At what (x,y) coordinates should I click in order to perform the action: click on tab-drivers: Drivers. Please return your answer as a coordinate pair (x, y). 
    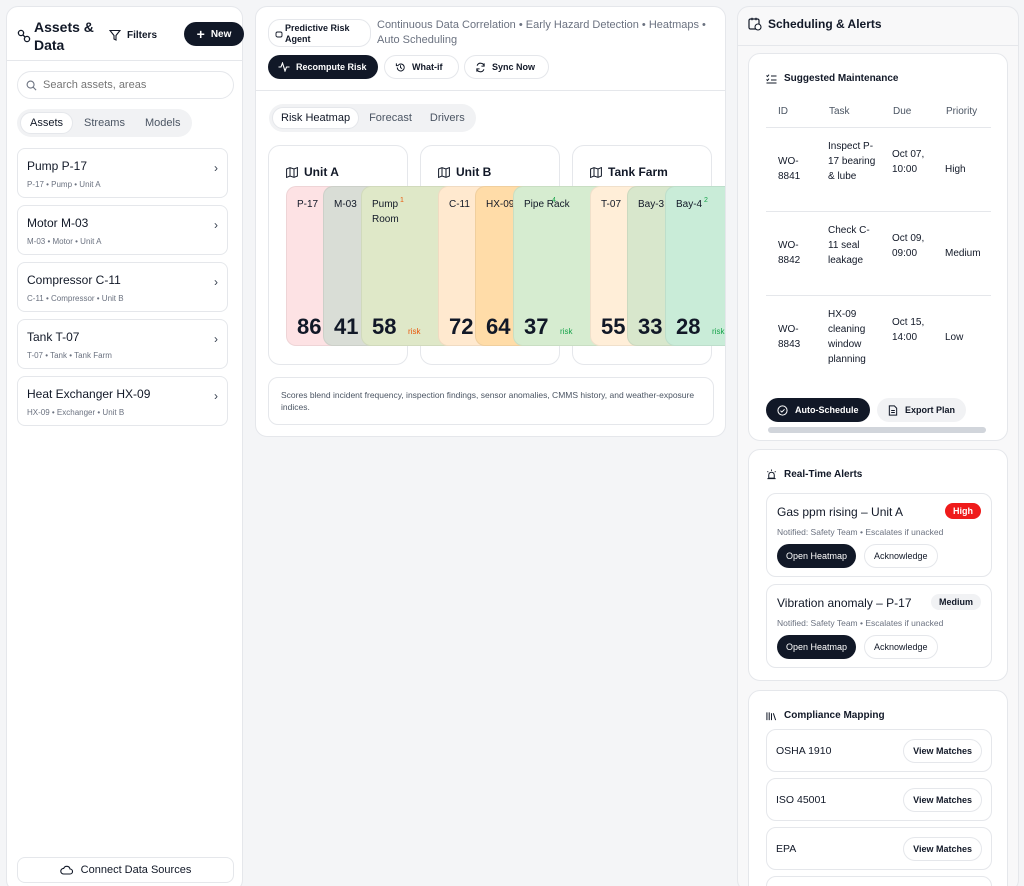
    Looking at the image, I should click on (447, 118).